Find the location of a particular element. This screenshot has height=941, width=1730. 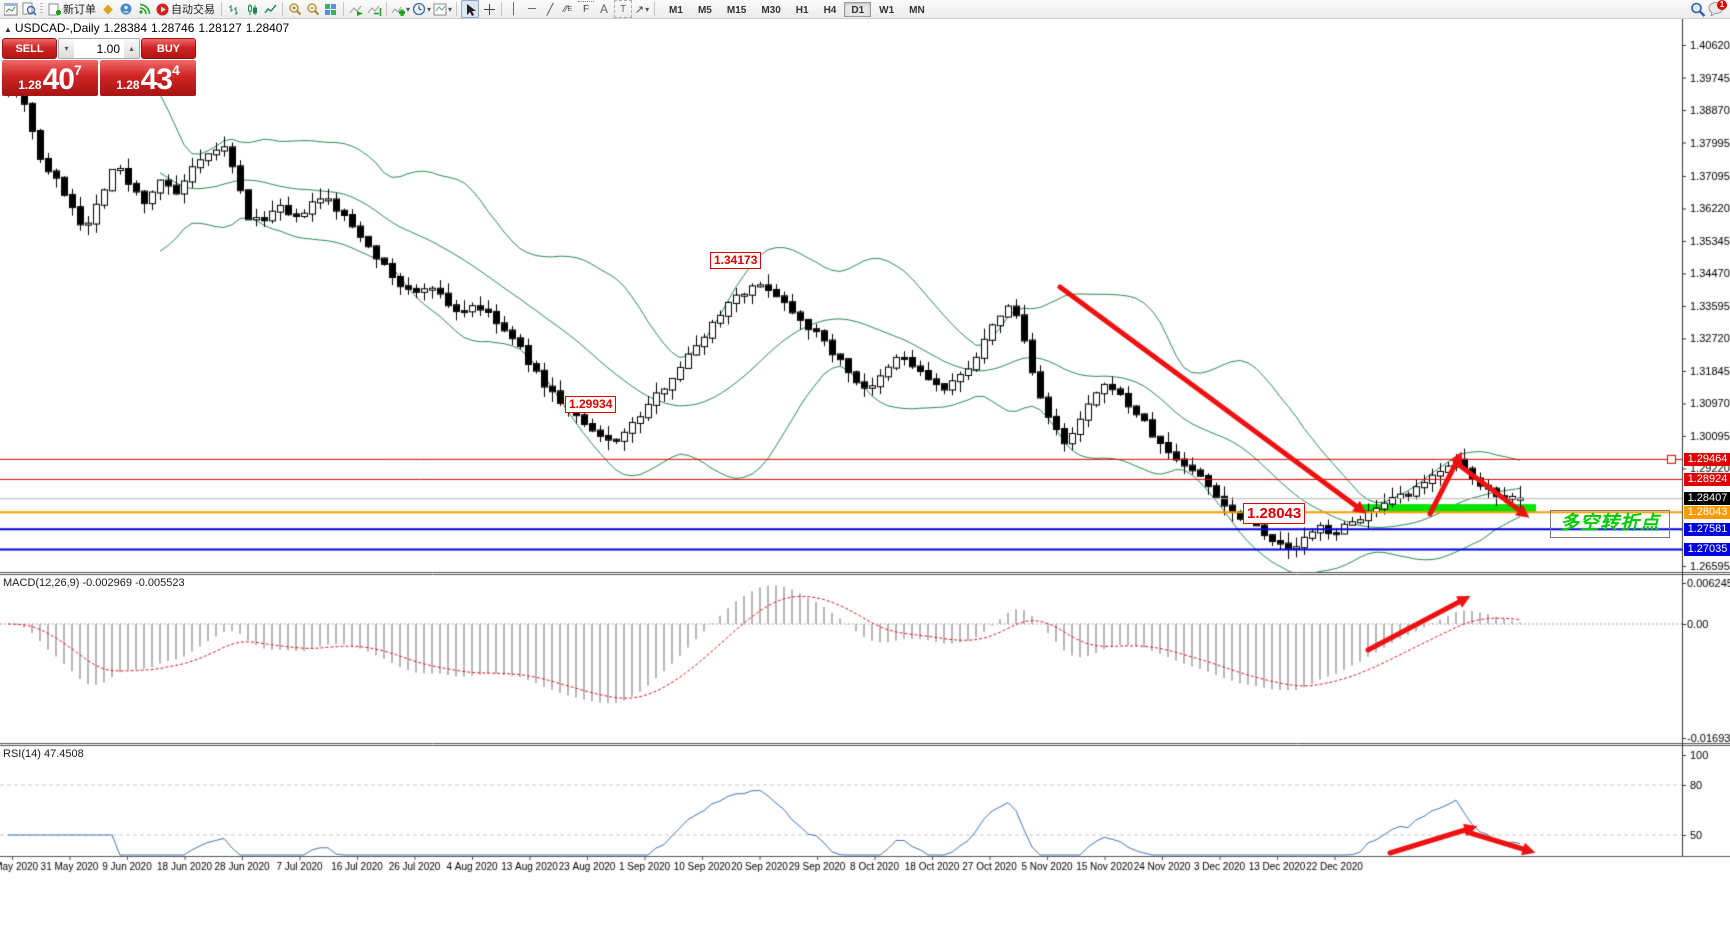

volume-stepper: ▾ ▴ is located at coordinates (99, 48).